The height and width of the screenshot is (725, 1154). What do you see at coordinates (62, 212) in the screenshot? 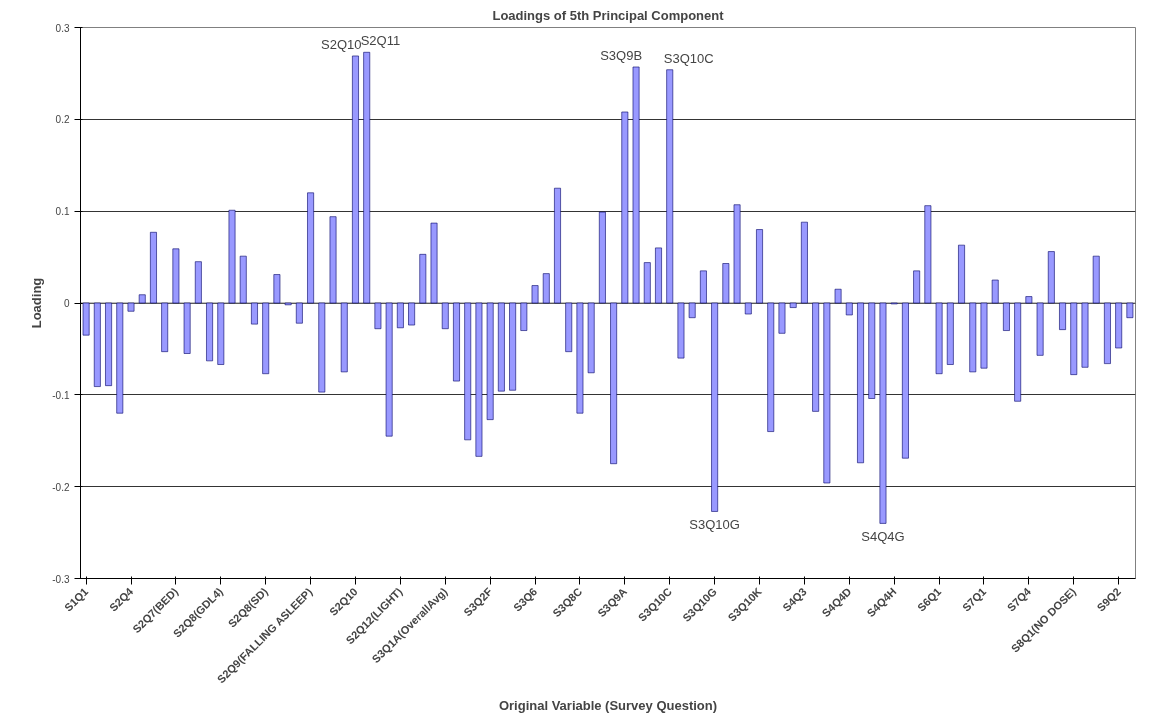
I see `y-tick-label: 0.1` at bounding box center [62, 212].